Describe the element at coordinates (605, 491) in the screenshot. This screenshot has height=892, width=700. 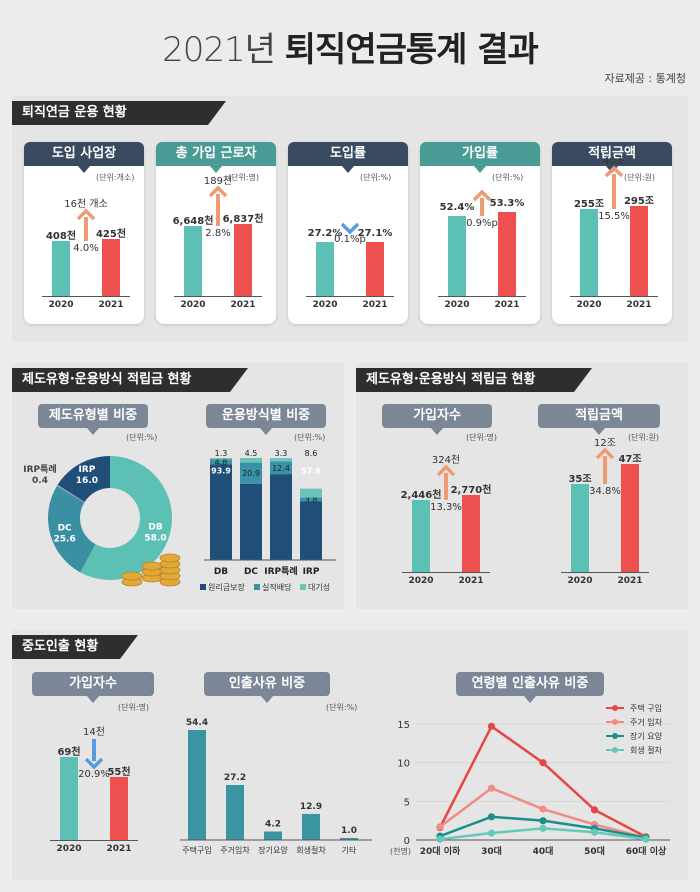
I see `s3-amt-rate: 34.8%` at that location.